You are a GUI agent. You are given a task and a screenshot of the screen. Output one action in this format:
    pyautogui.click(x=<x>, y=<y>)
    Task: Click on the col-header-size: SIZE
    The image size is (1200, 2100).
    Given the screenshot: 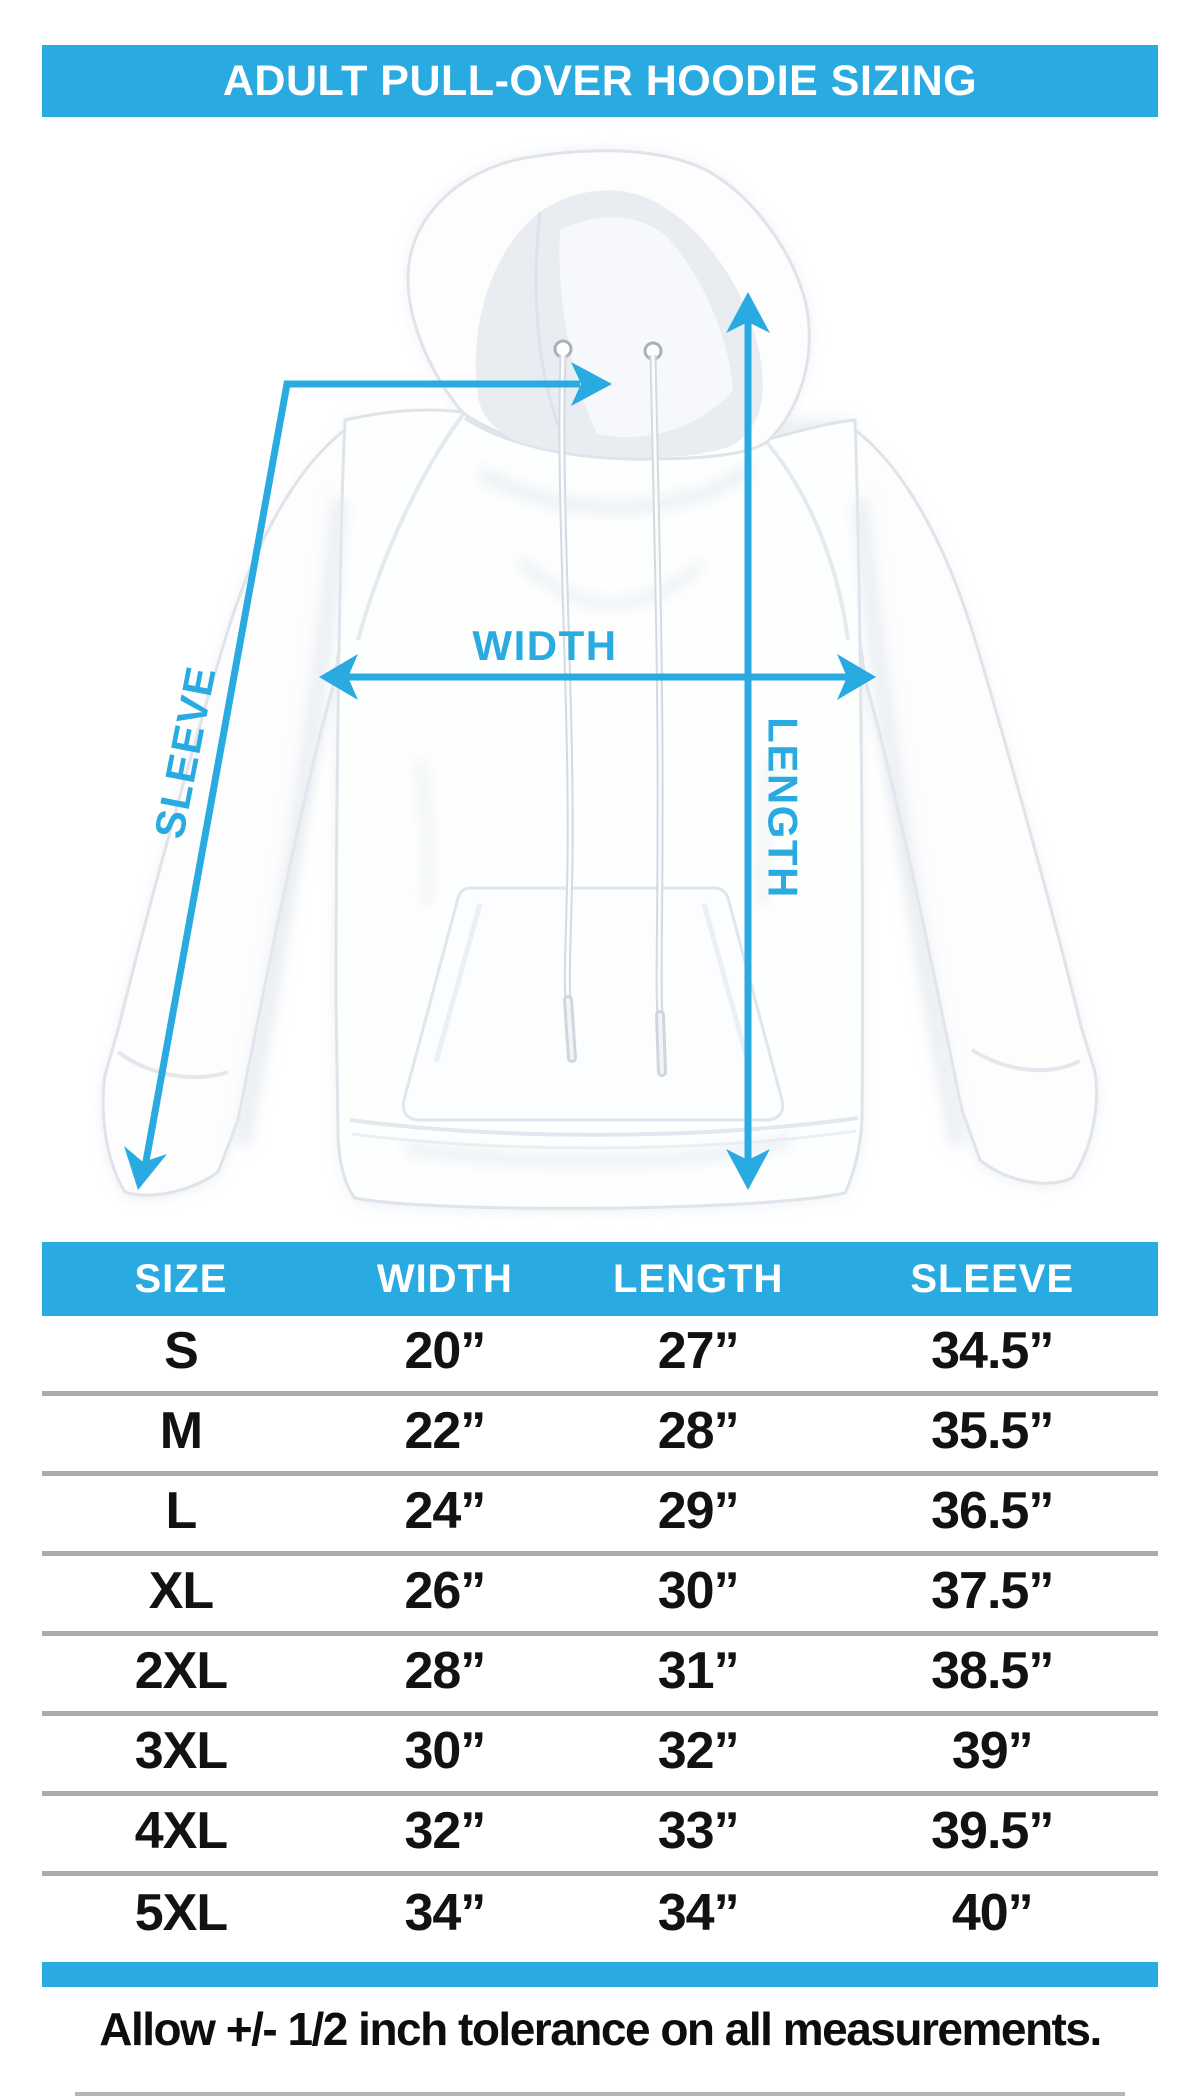 What is the action you would take?
    pyautogui.click(x=181, y=1278)
    